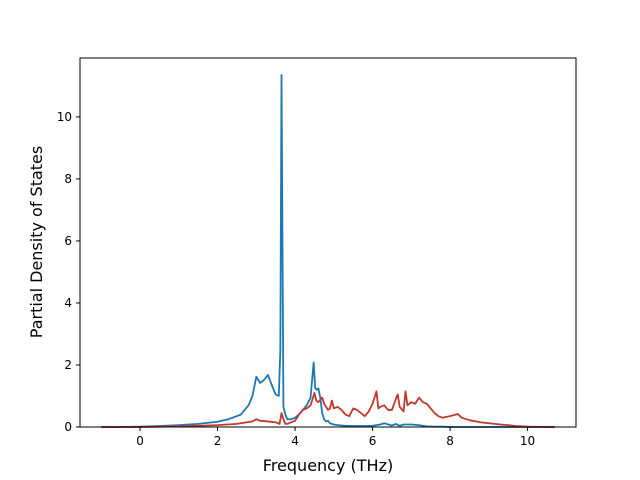 This screenshot has height=480, width=640. I want to click on y-tick-label: 6, so click(68, 241).